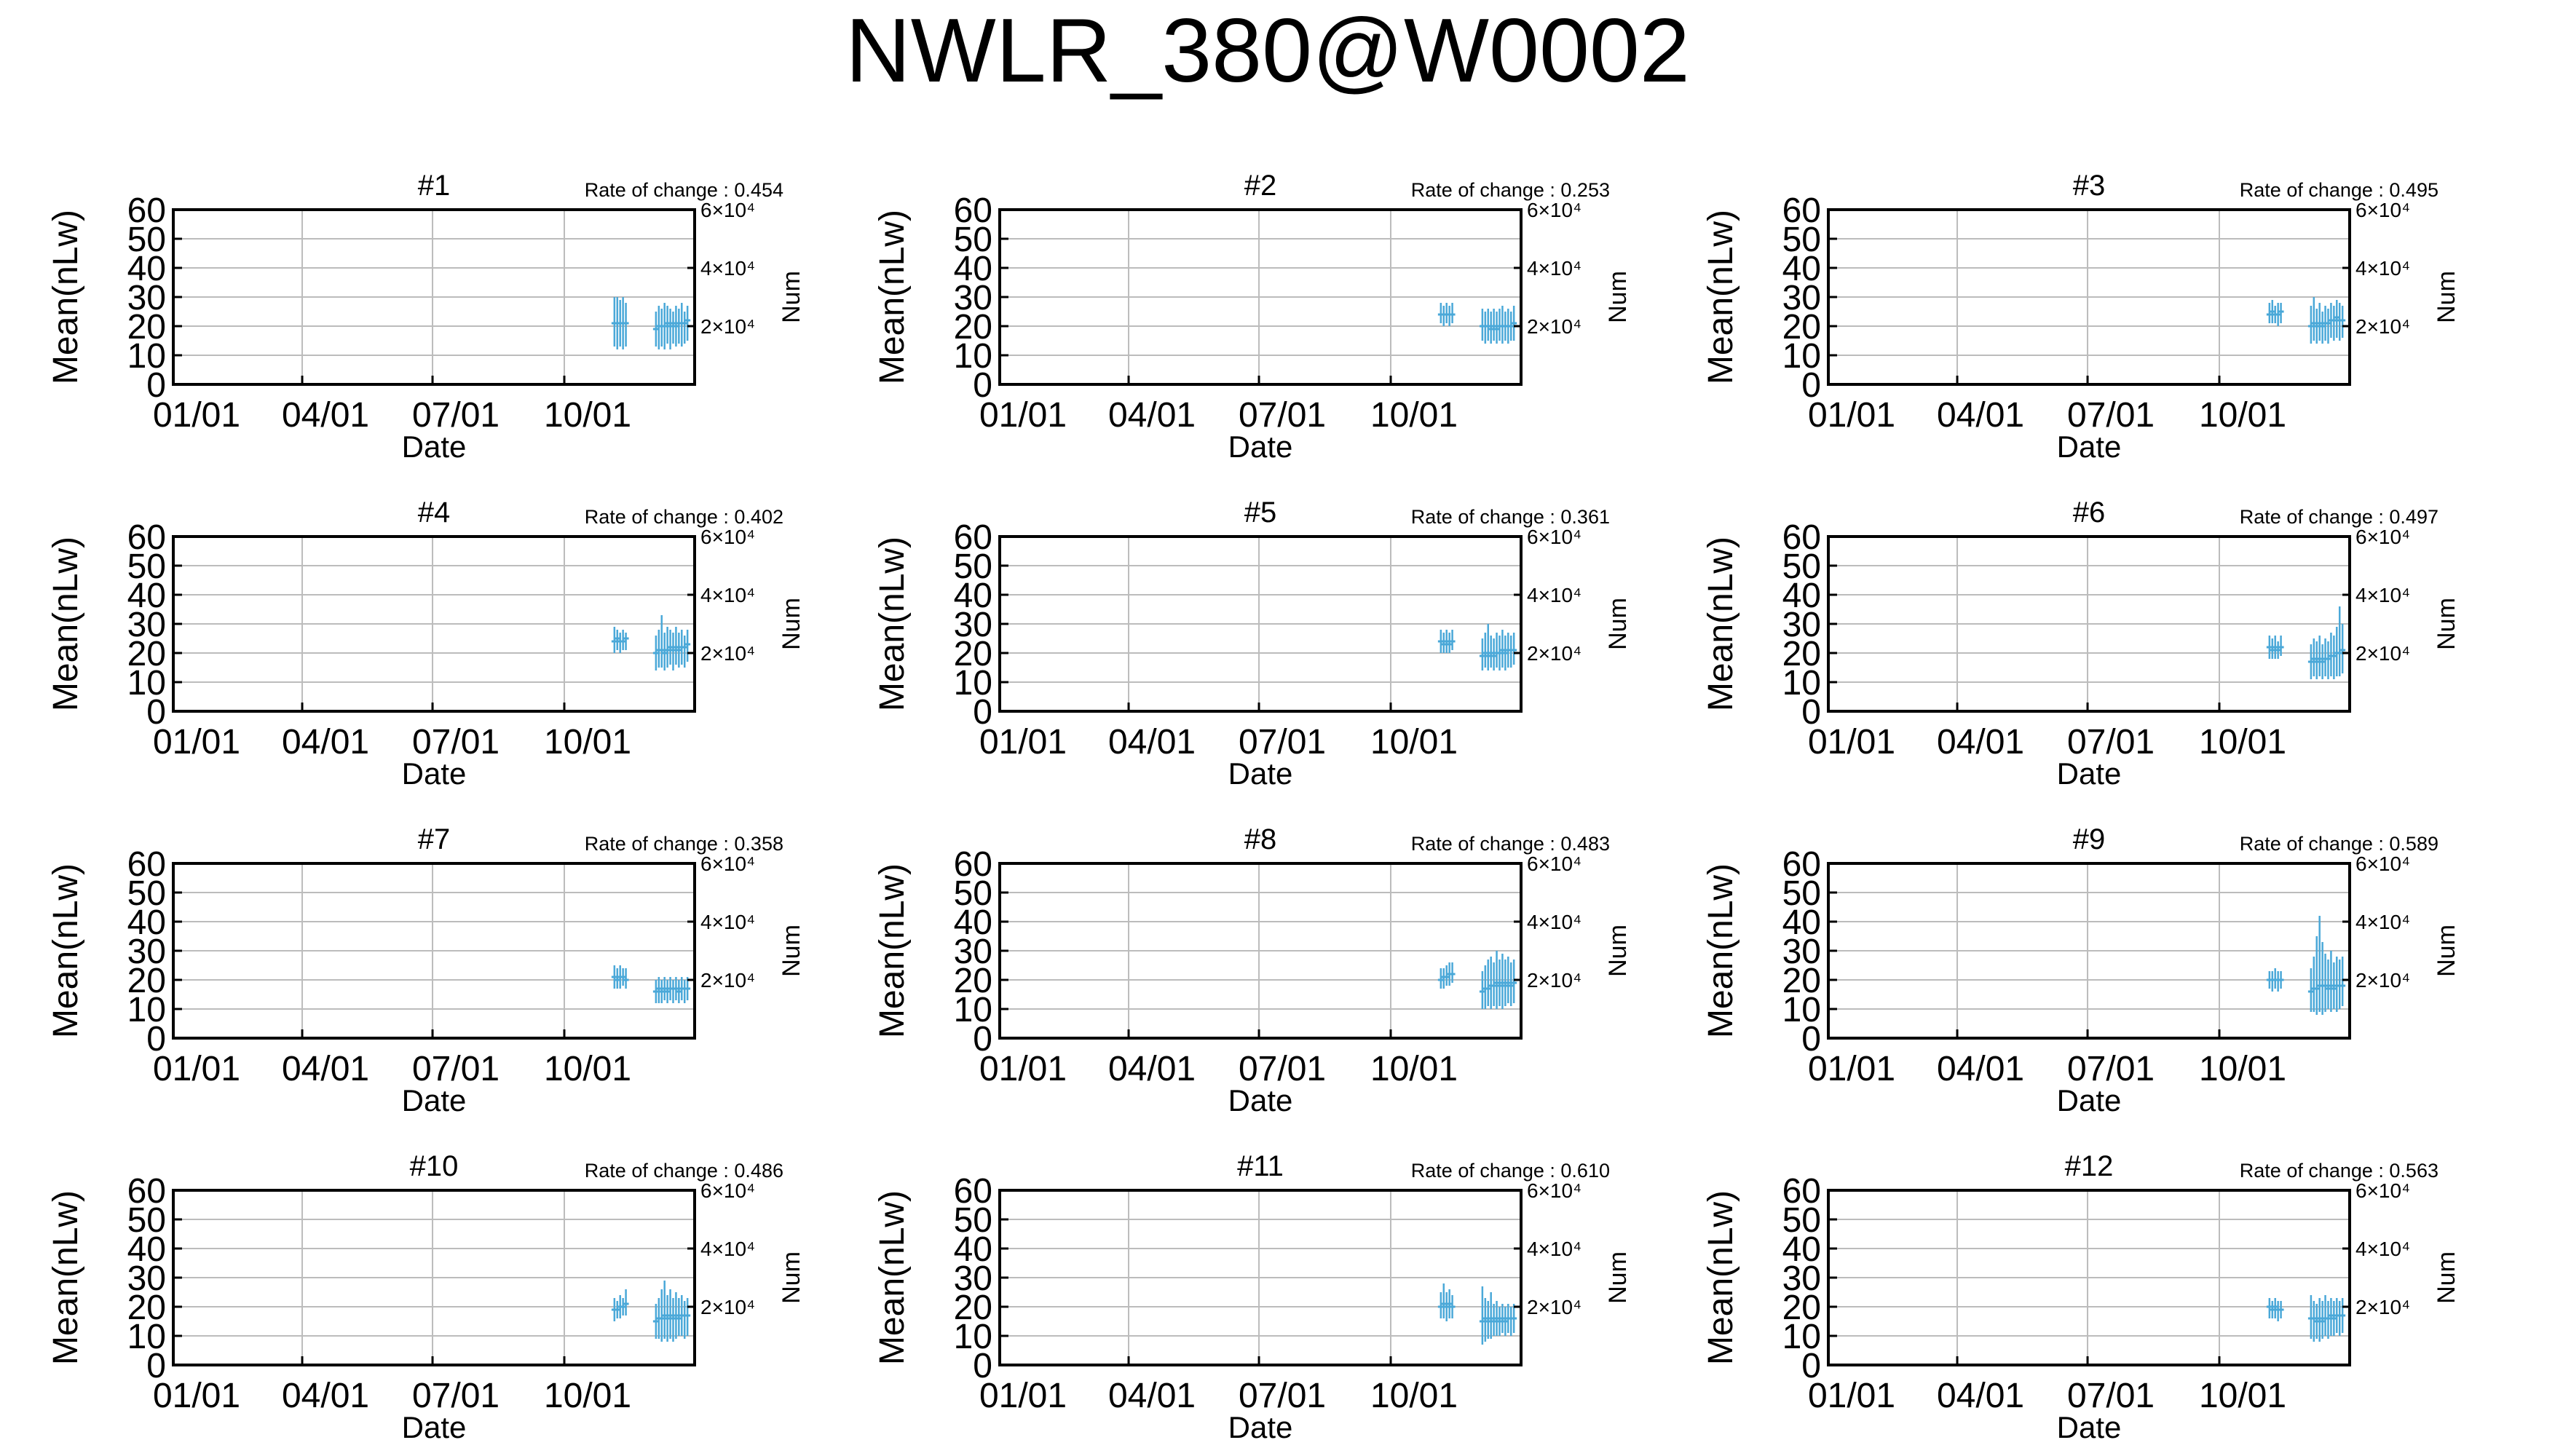 Image resolution: width=2555 pixels, height=1456 pixels. What do you see at coordinates (434, 512) in the screenshot?
I see `panel-title: #4` at bounding box center [434, 512].